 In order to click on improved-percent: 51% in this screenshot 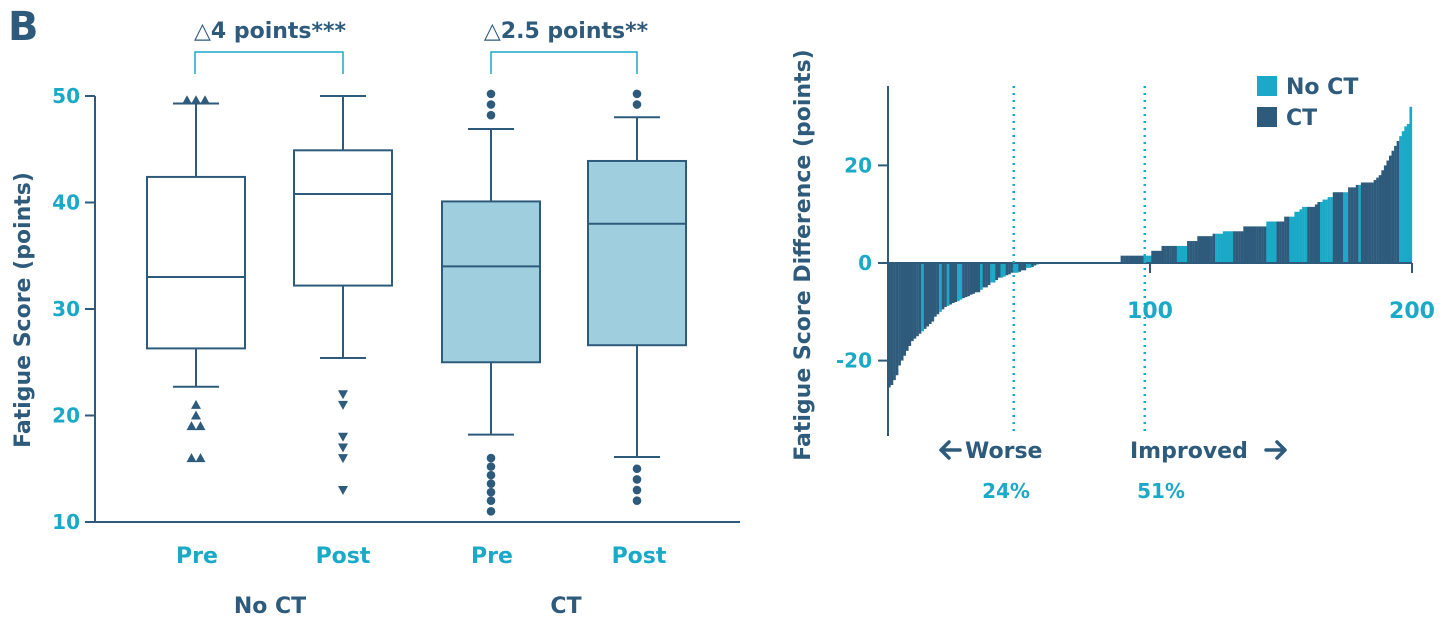, I will do `click(1161, 491)`.